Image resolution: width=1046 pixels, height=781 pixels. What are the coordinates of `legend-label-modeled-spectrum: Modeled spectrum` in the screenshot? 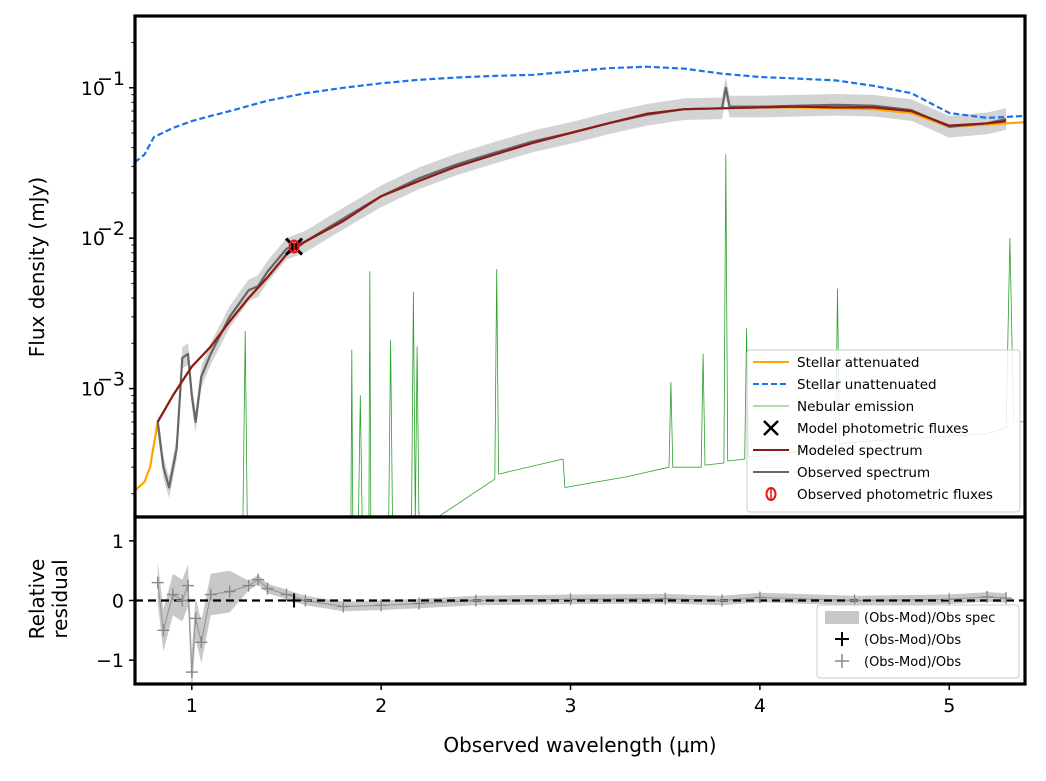 It's located at (860, 451).